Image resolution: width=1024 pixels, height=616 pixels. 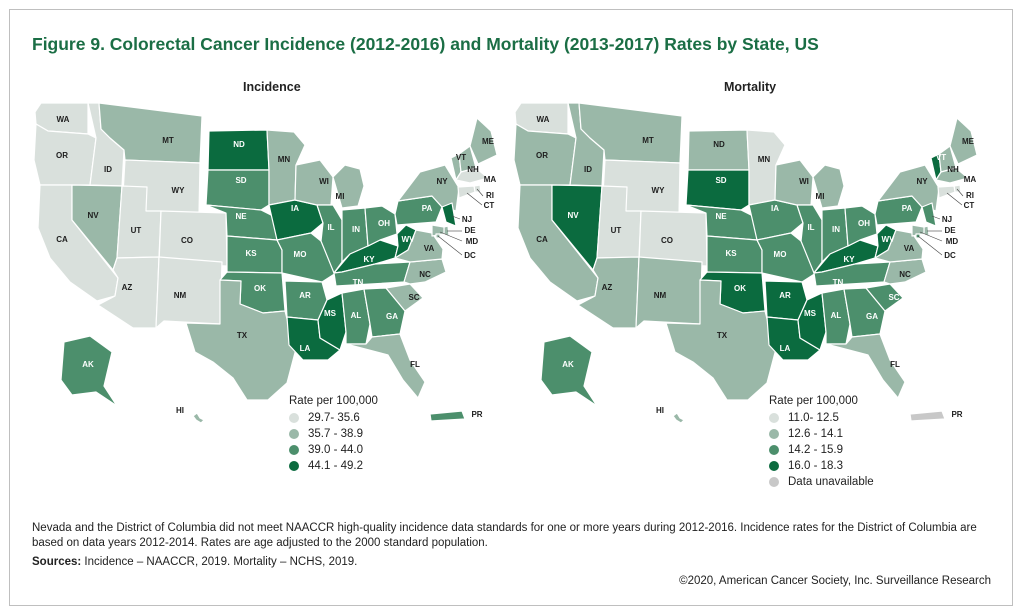 I want to click on legend-label: 39.0 - 44.0, so click(x=335, y=450).